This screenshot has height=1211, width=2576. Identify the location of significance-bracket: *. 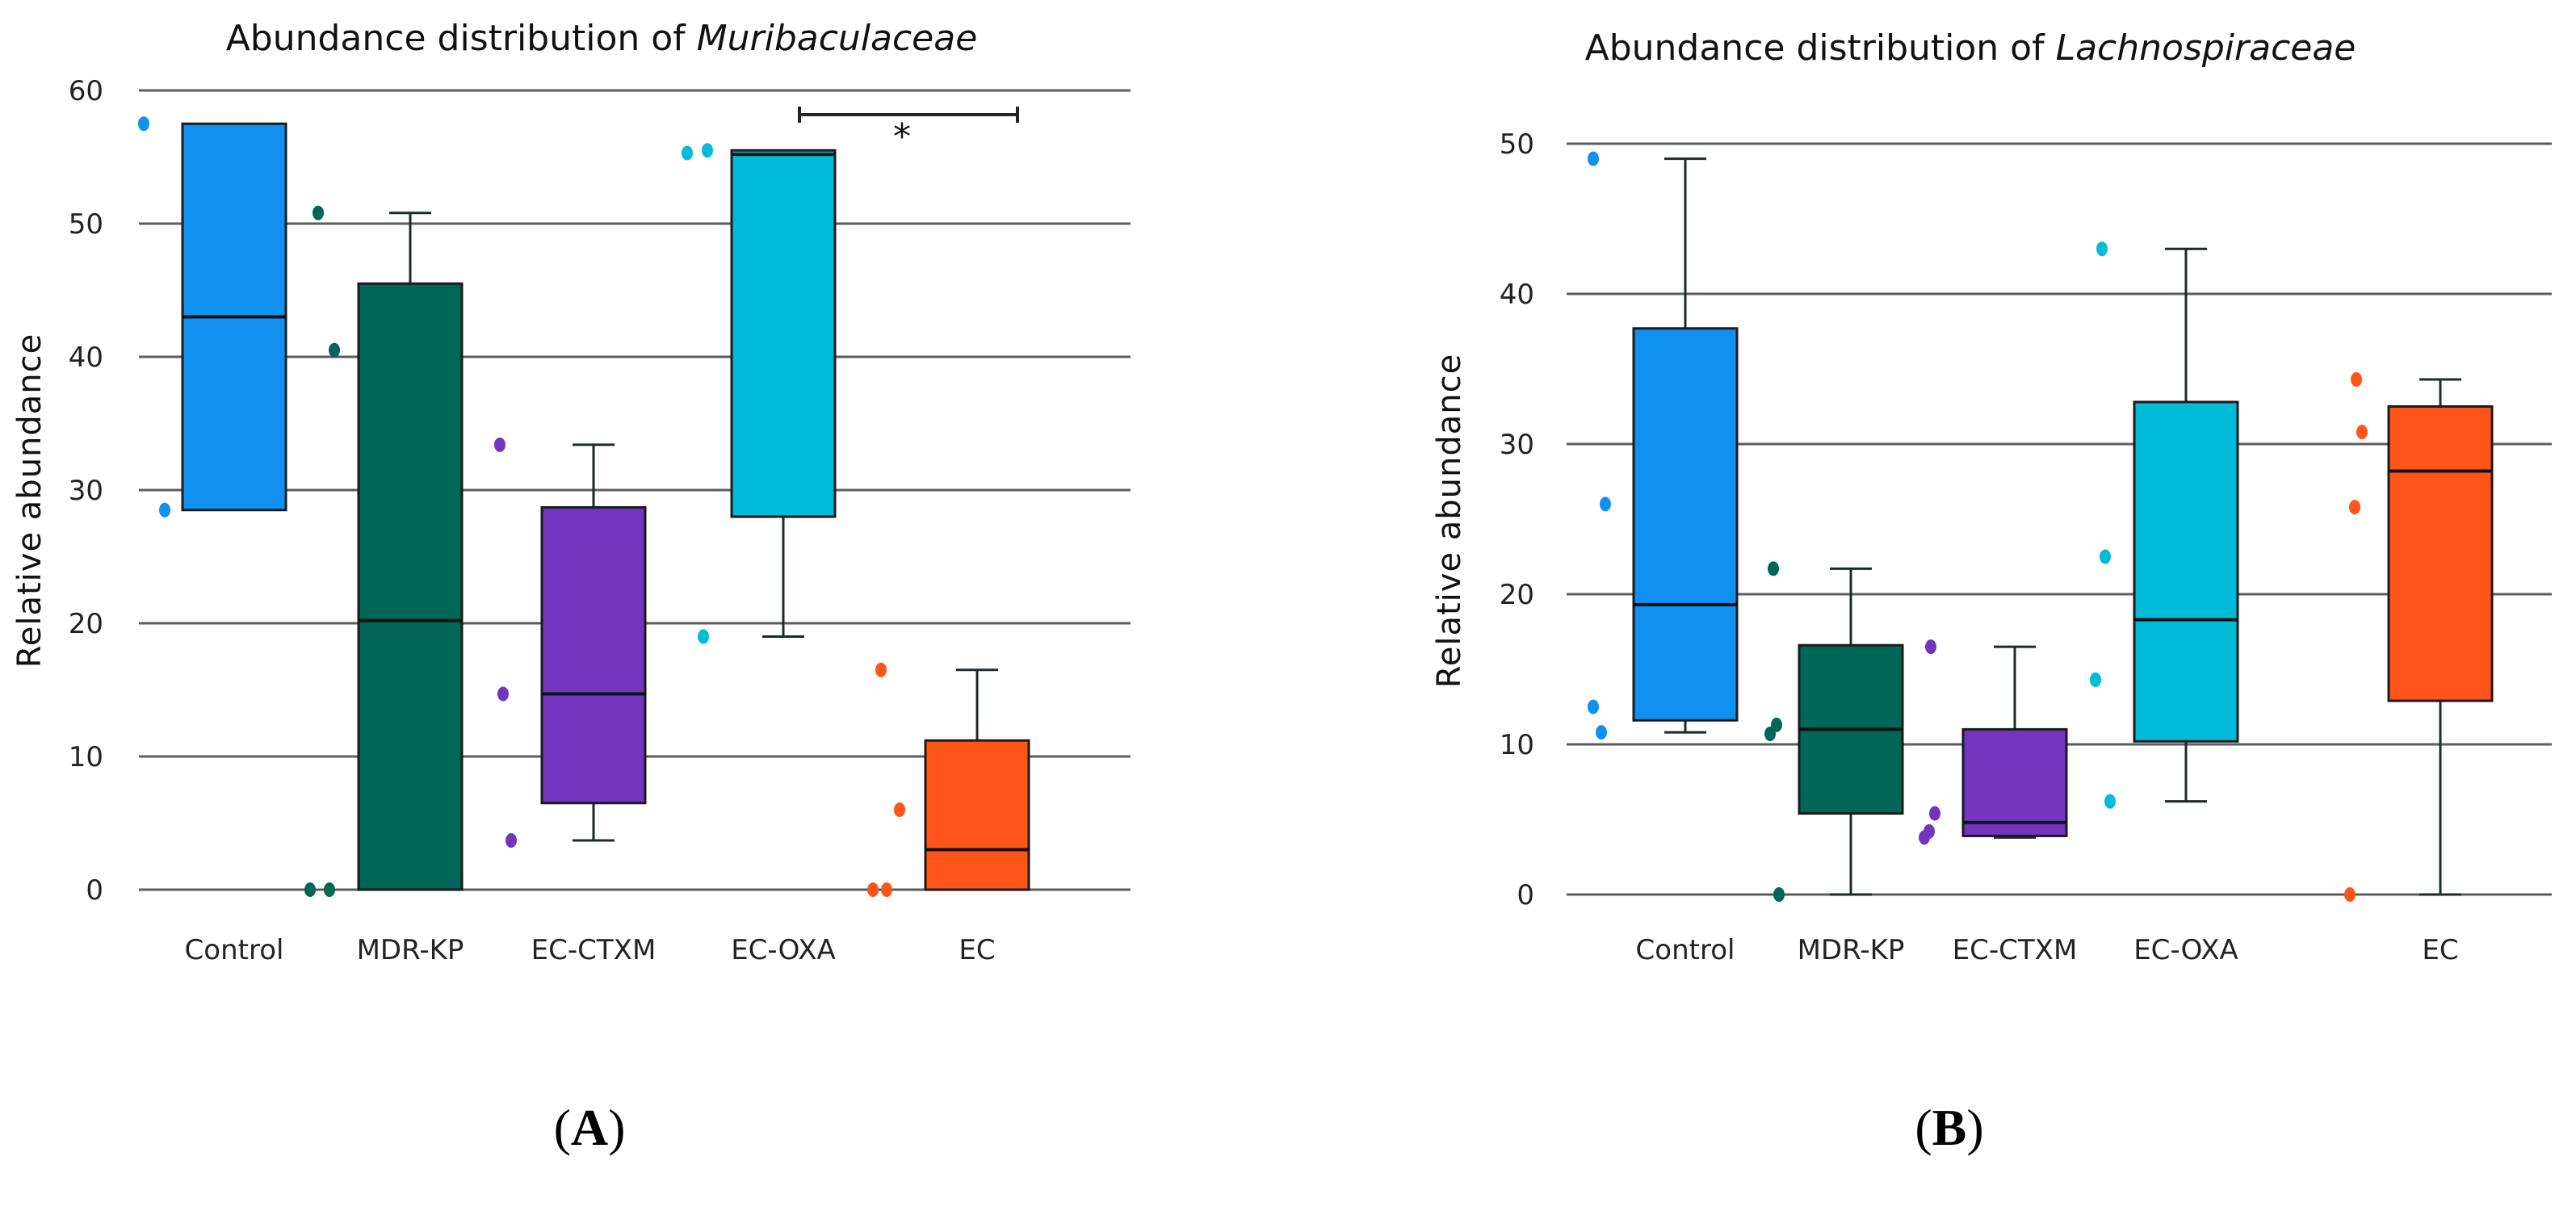
(909, 132).